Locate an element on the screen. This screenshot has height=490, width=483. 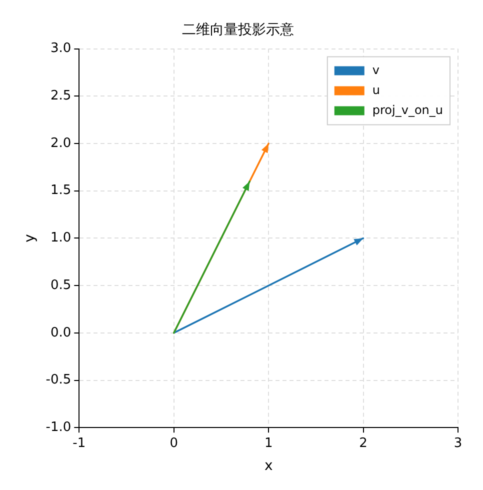
x-tick-label: 0 is located at coordinates (174, 443).